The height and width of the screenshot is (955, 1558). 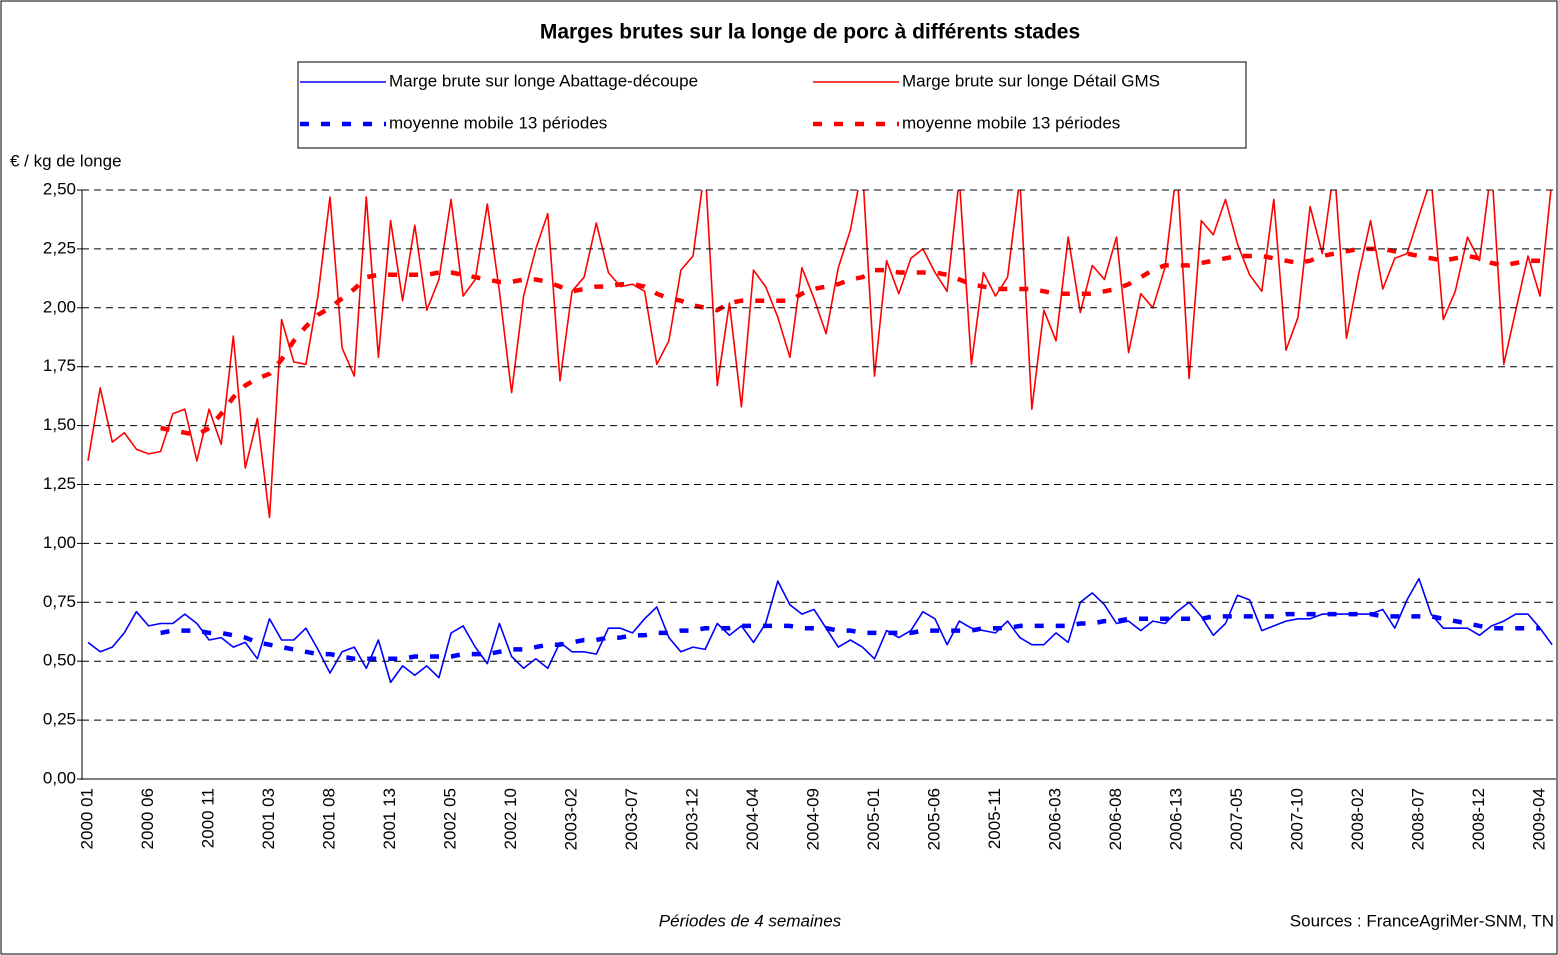 I want to click on y-tick-label: 1,25, so click(x=59, y=483).